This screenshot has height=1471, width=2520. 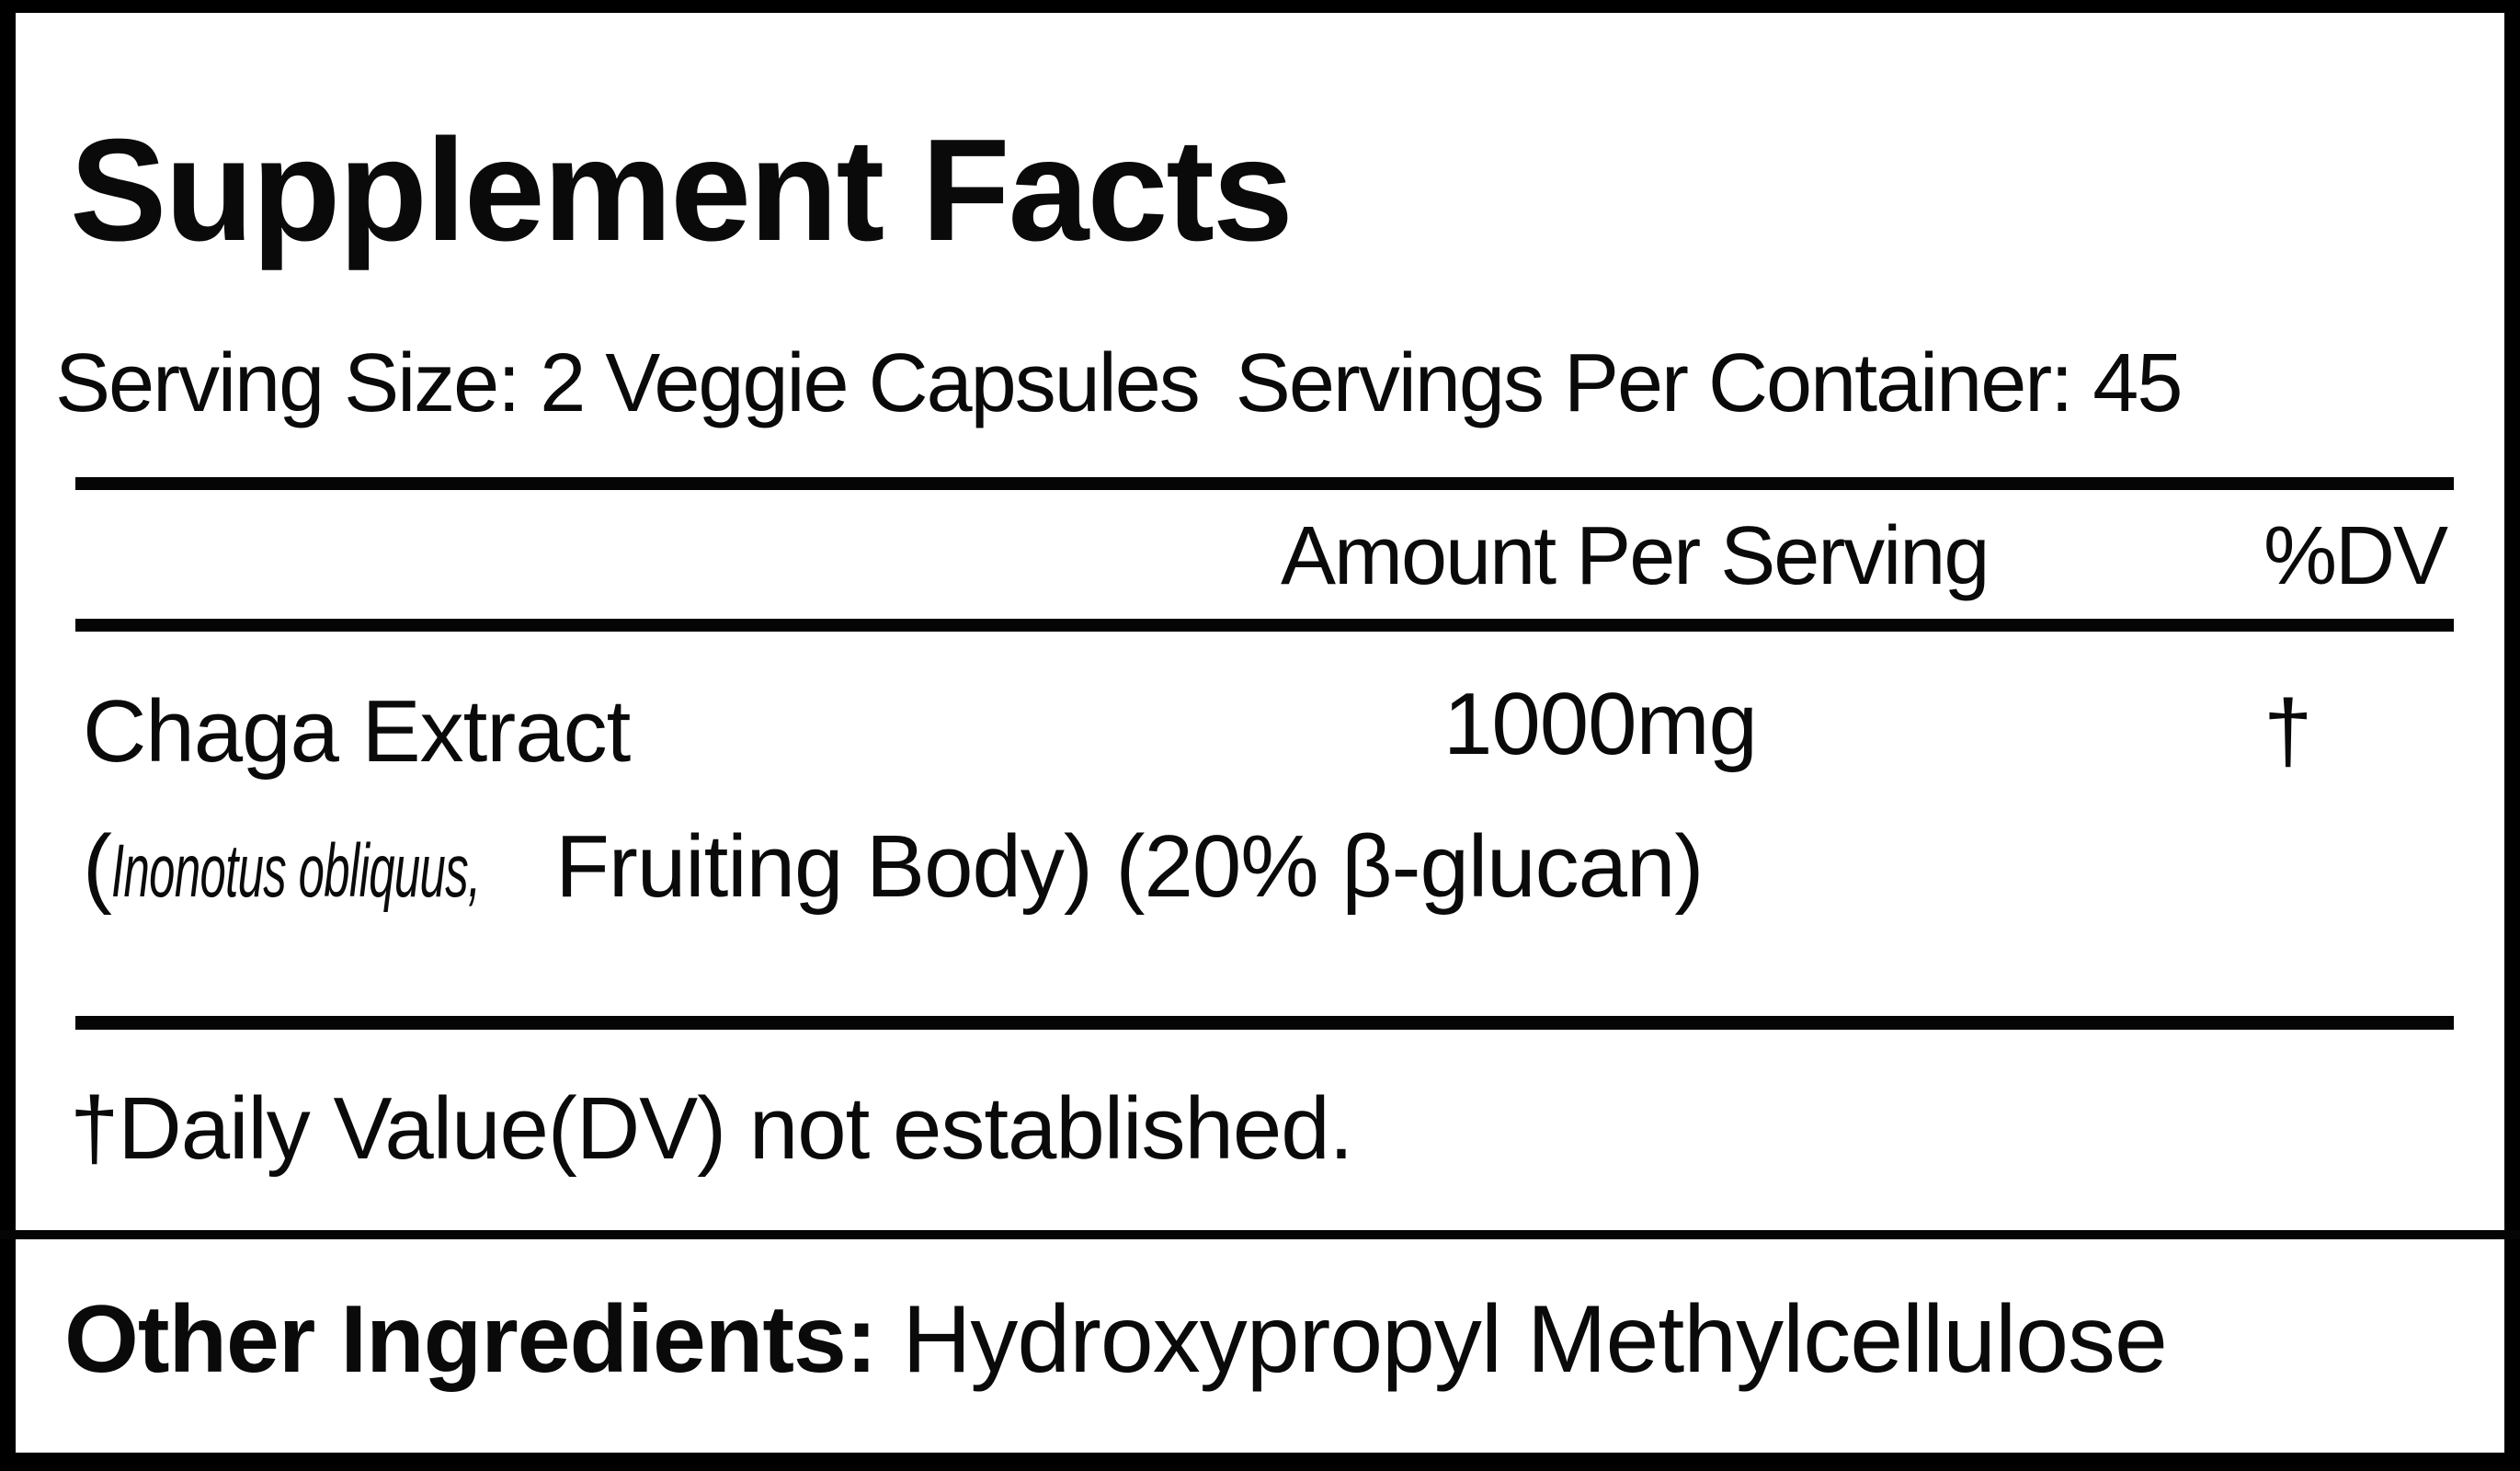 What do you see at coordinates (1264, 484) in the screenshot?
I see `divider-top` at bounding box center [1264, 484].